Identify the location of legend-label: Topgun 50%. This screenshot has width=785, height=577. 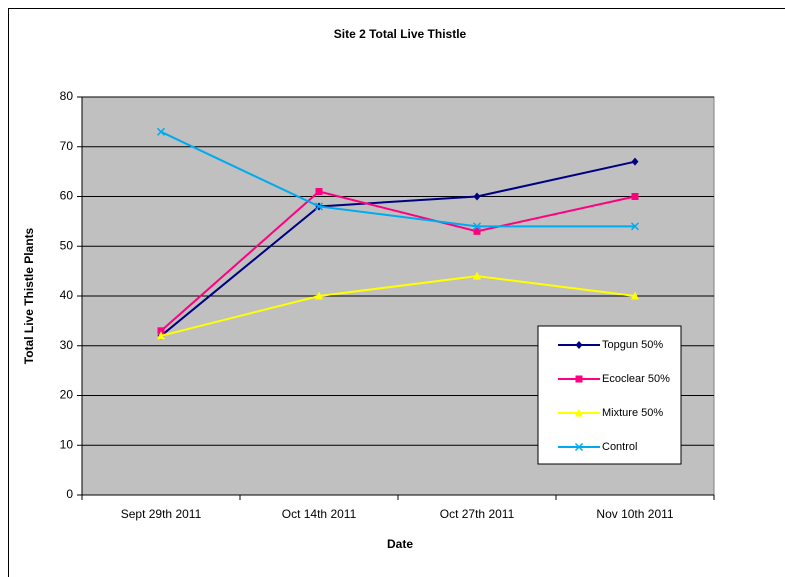
(632, 345).